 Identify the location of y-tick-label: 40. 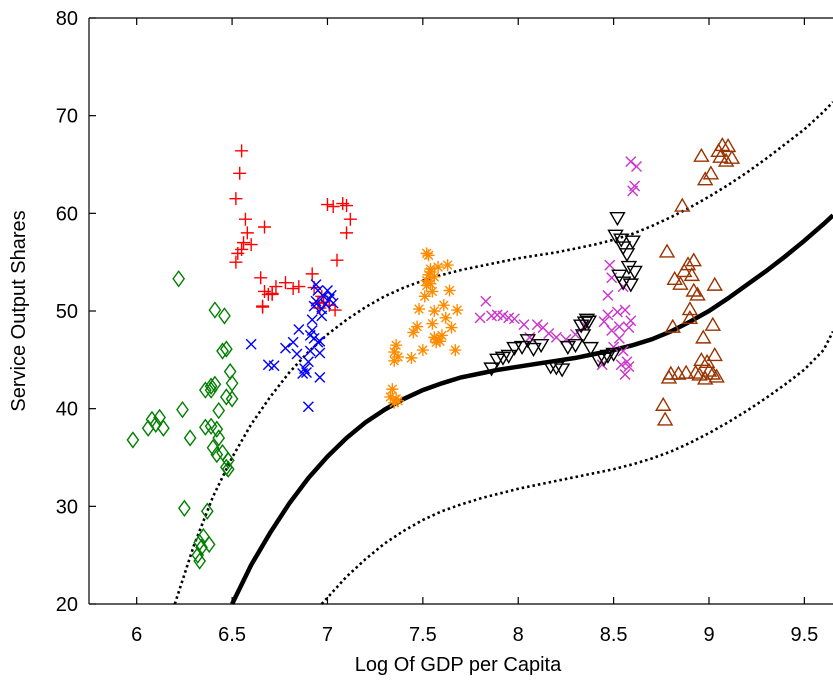
(67, 410).